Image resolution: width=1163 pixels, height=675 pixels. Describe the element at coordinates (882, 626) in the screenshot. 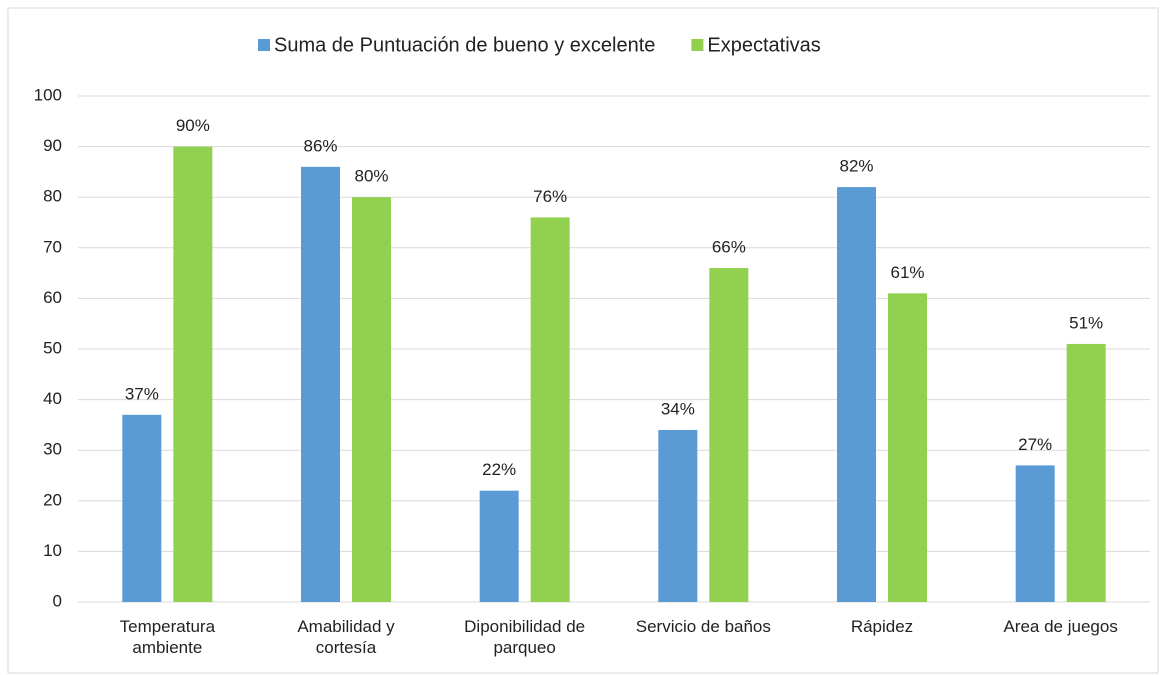

I see `x-tick-label: Rápidez` at that location.